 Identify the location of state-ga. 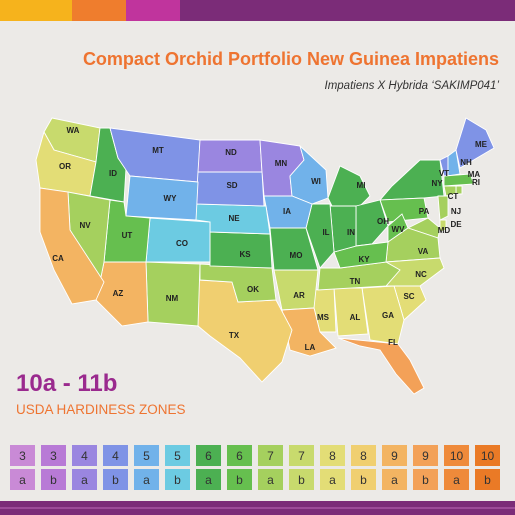
(383, 315).